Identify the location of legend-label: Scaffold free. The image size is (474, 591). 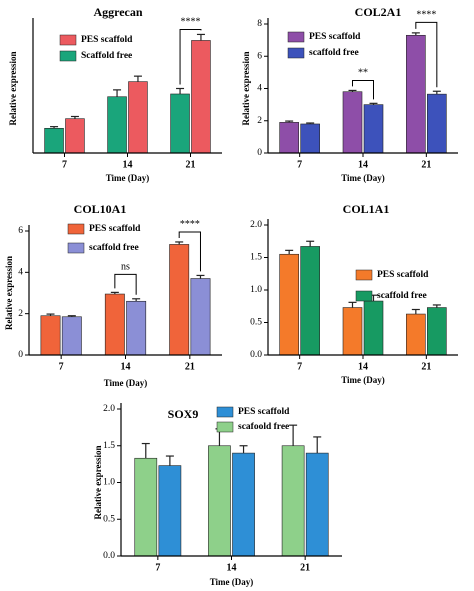
(106, 56).